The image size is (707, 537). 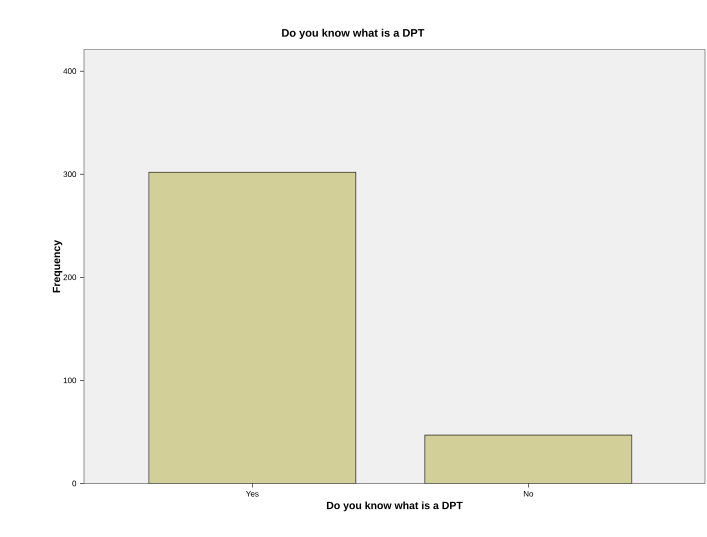 What do you see at coordinates (529, 494) in the screenshot?
I see `x-tick-label: No` at bounding box center [529, 494].